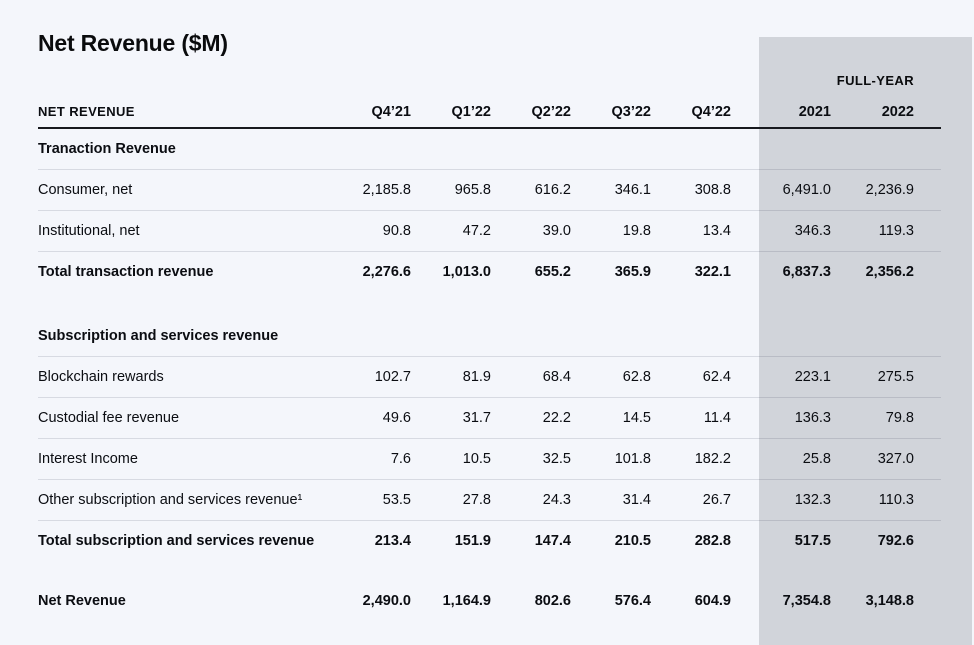 Image resolution: width=974 pixels, height=645 pixels. What do you see at coordinates (897, 111) in the screenshot?
I see `column-header-fy2022: 2022` at bounding box center [897, 111].